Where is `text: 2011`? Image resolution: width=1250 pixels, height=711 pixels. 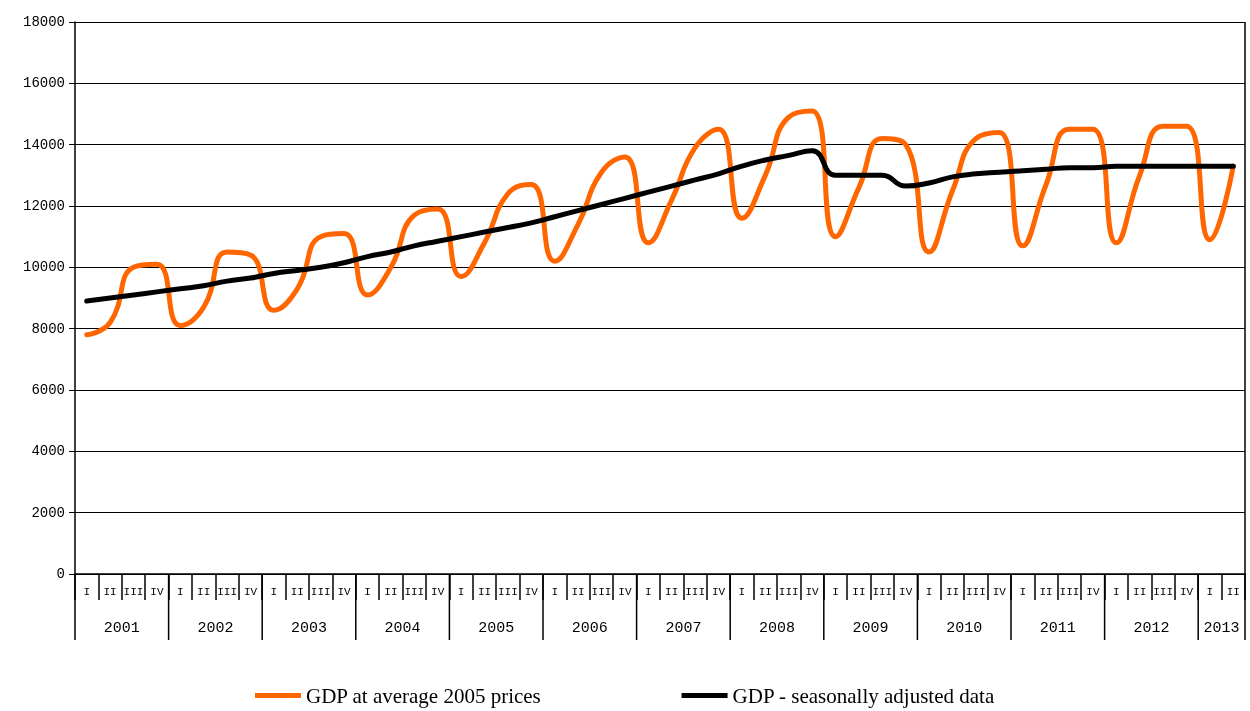 text: 2011 is located at coordinates (1057, 628).